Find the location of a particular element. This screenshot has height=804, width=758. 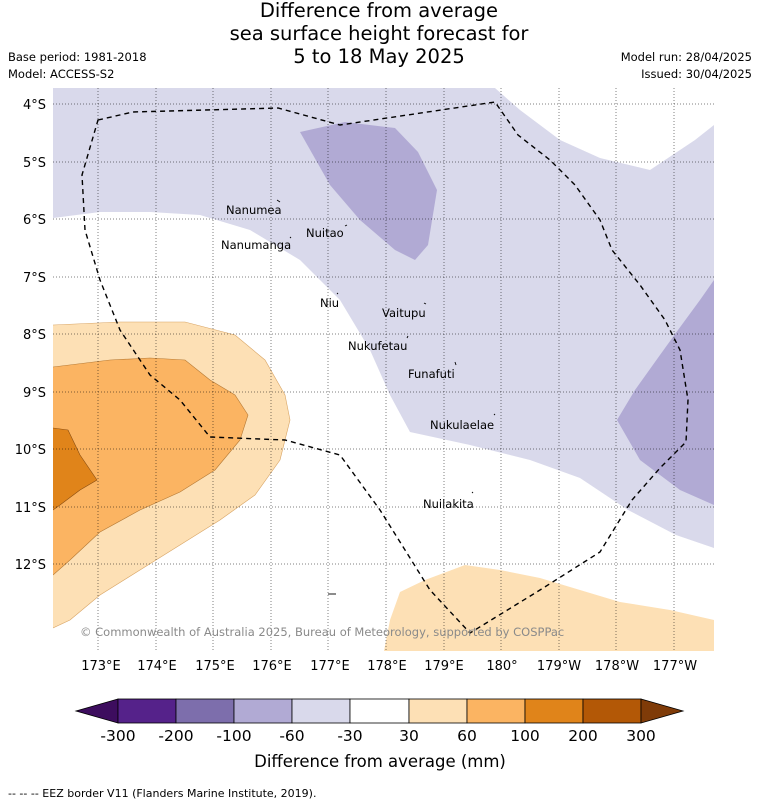

neutral-region-northeast is located at coordinates (604, 129).